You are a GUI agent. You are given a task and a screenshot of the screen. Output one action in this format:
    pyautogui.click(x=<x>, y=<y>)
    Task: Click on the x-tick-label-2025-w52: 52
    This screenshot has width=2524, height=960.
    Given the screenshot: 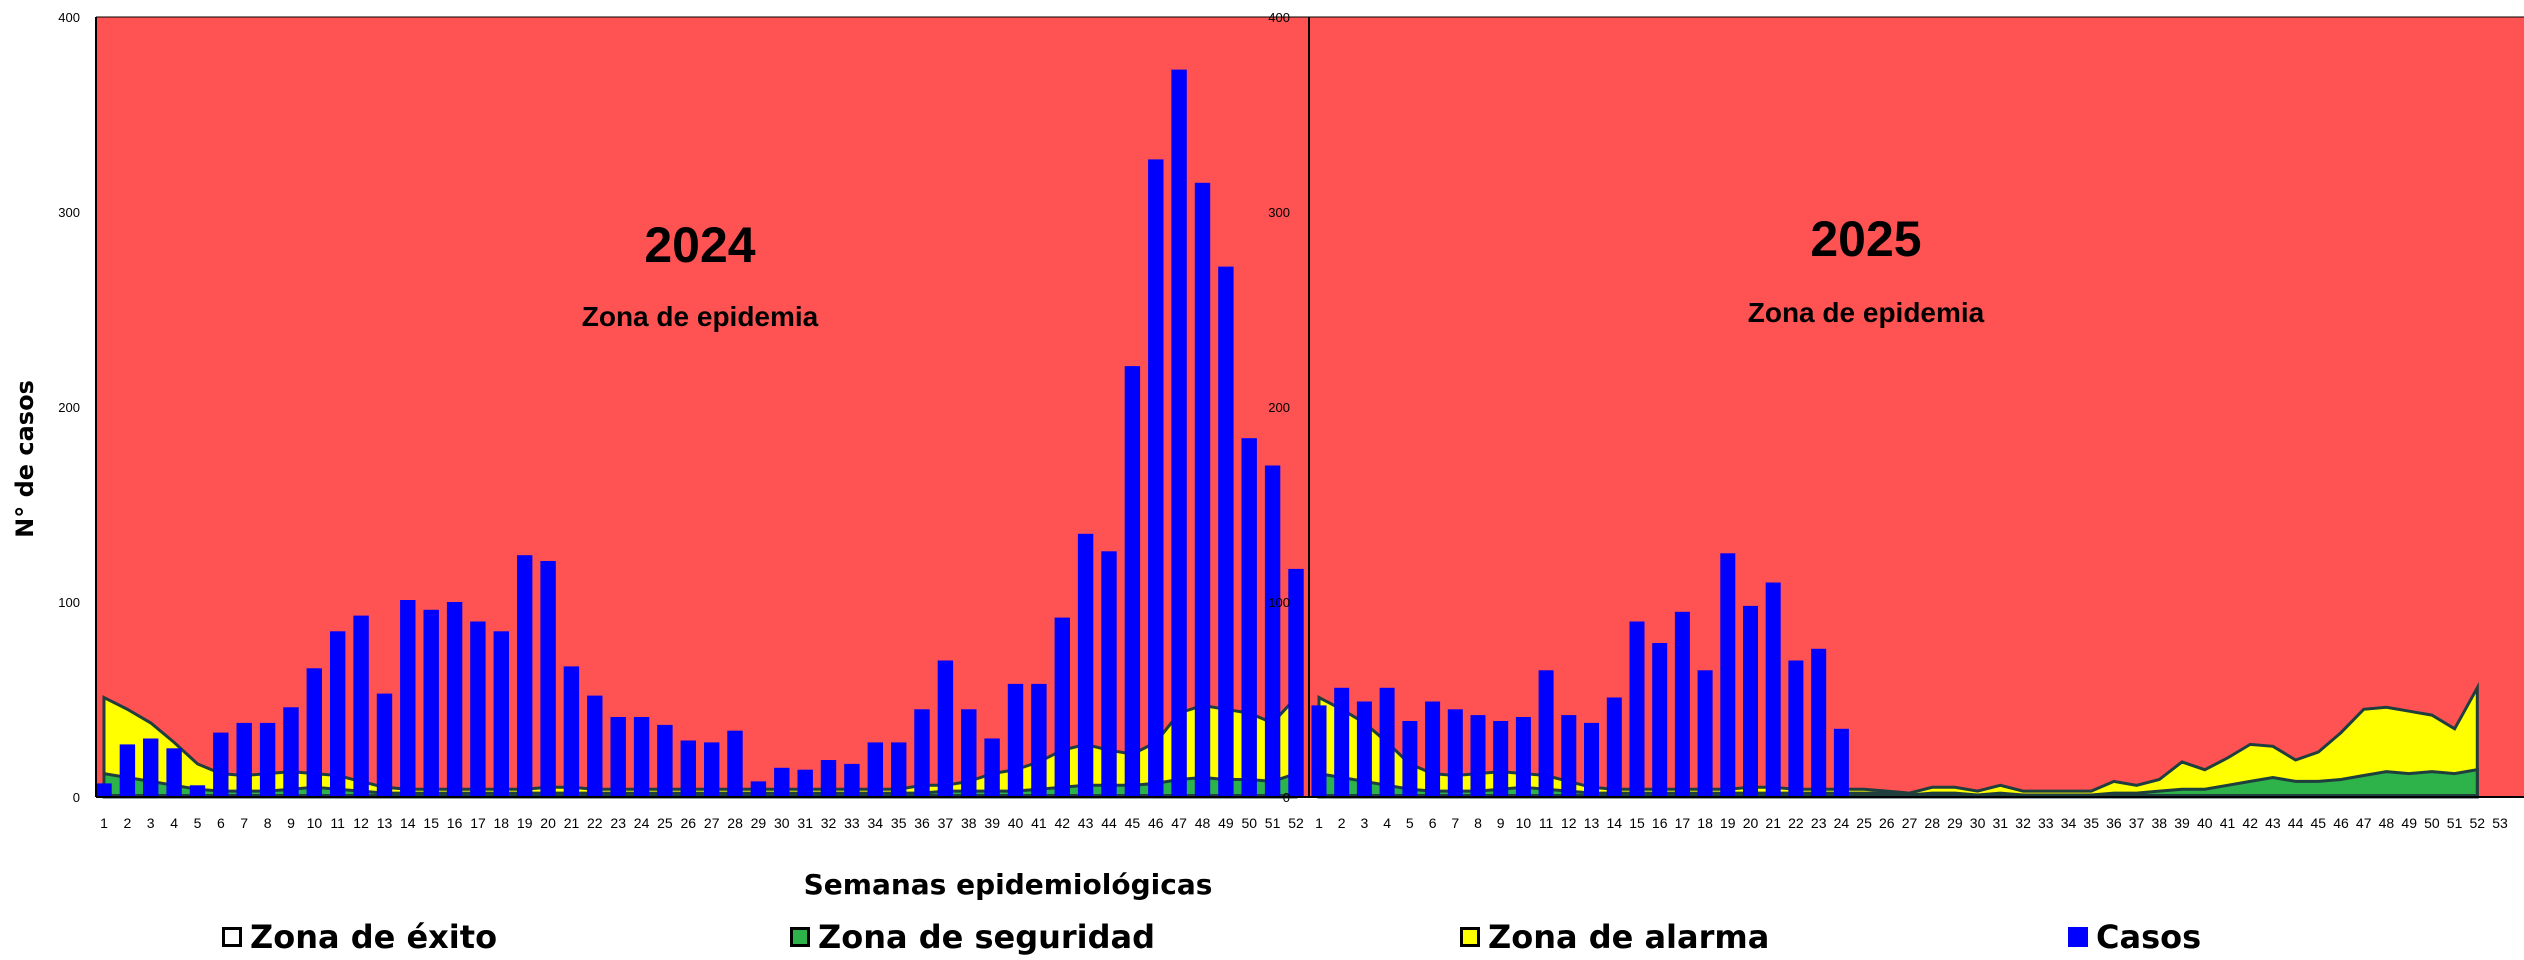 What is the action you would take?
    pyautogui.click(x=2478, y=823)
    